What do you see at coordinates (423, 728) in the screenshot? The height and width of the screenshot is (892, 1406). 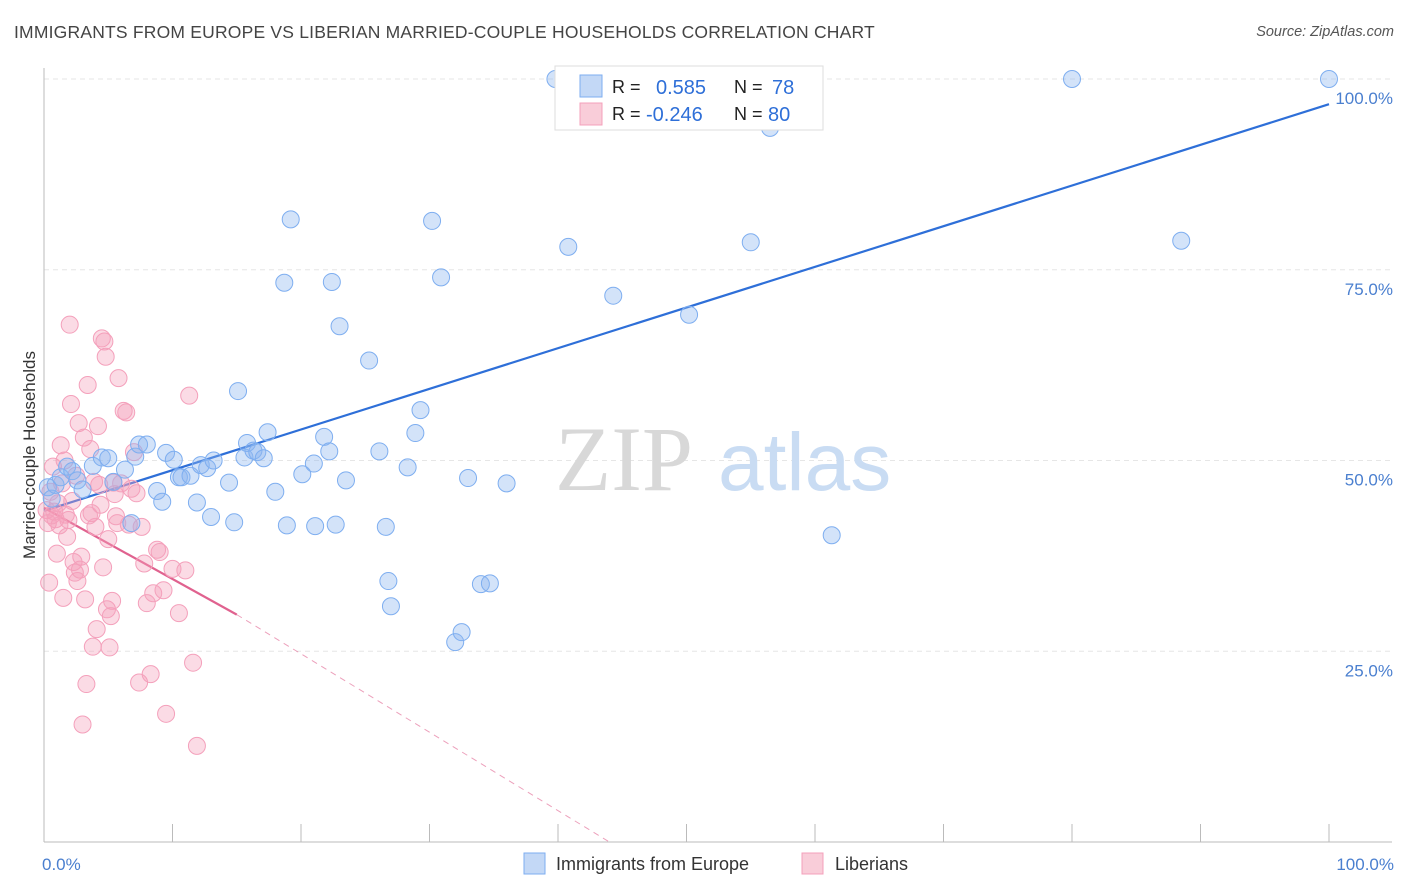 I see `liberians-trend-line-extrapolated` at bounding box center [423, 728].